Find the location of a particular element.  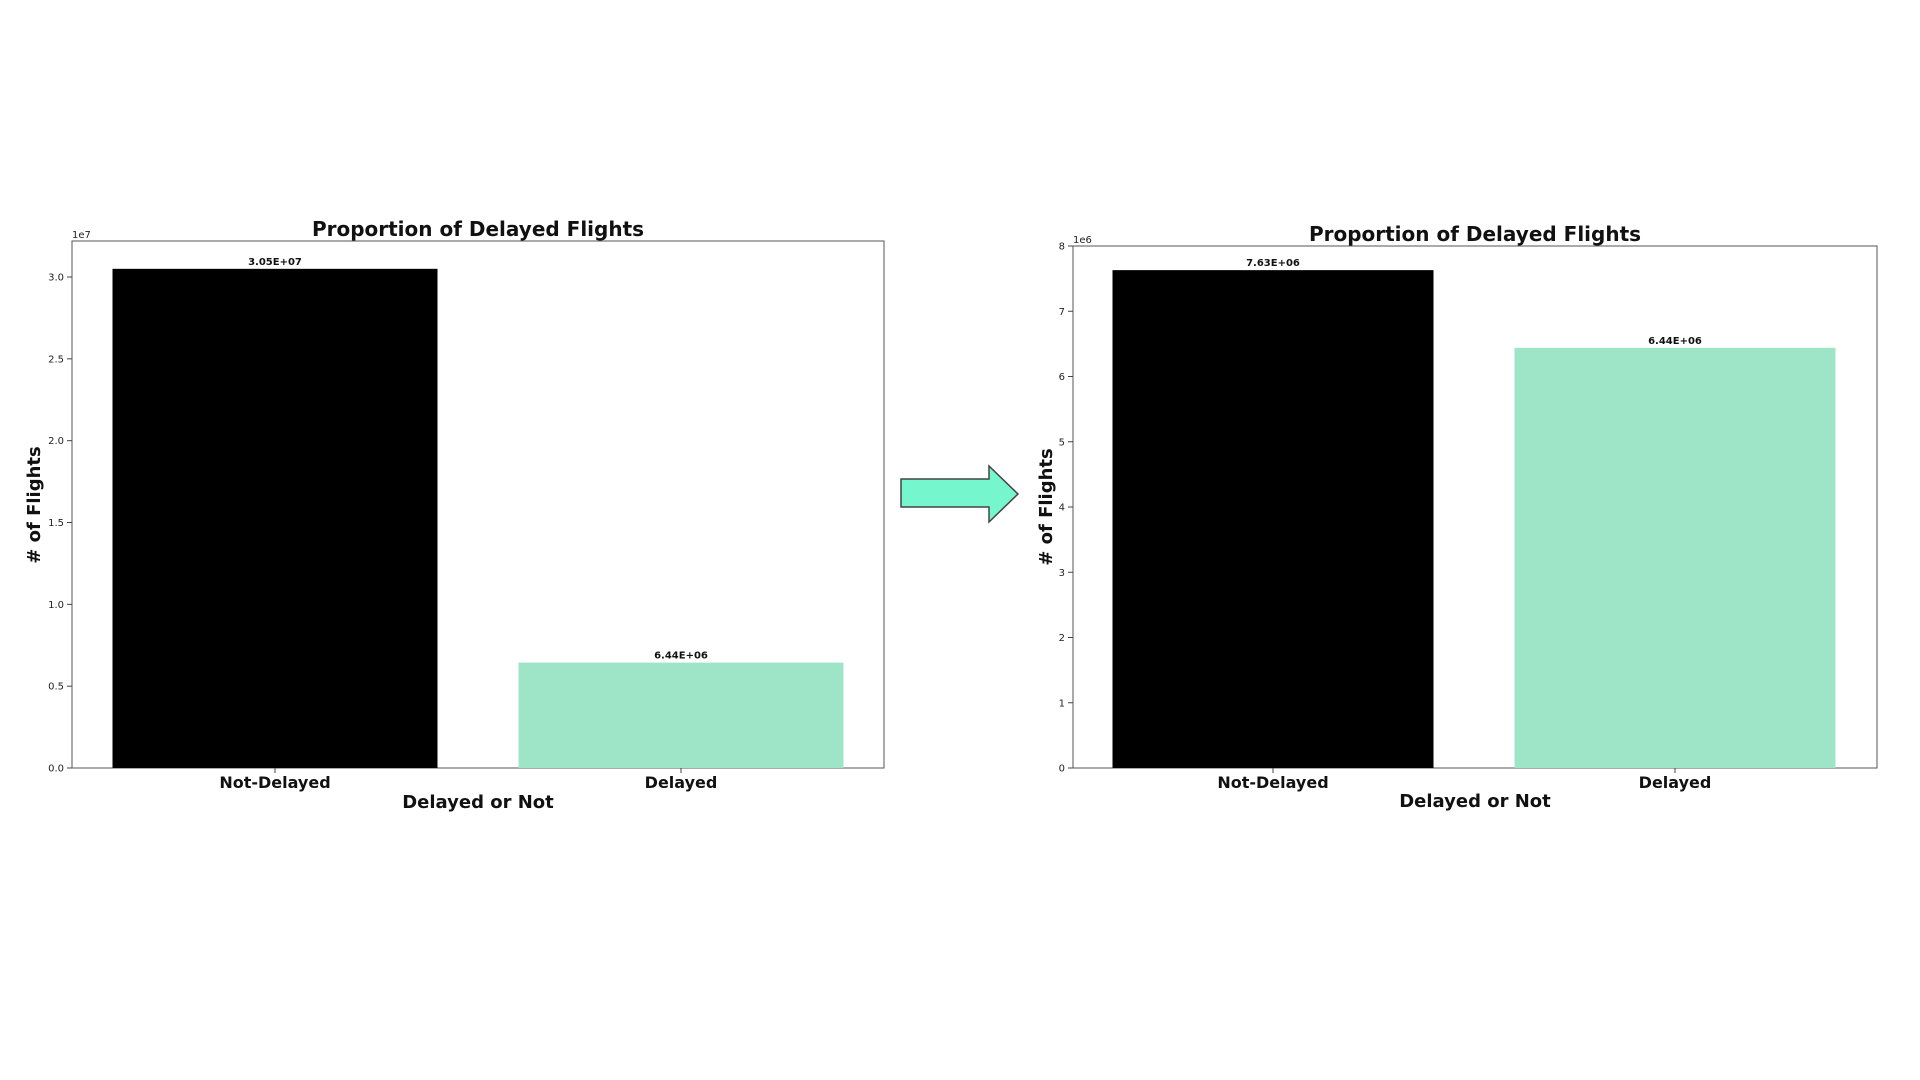

y-offset-label: 1e6 is located at coordinates (1082, 240).